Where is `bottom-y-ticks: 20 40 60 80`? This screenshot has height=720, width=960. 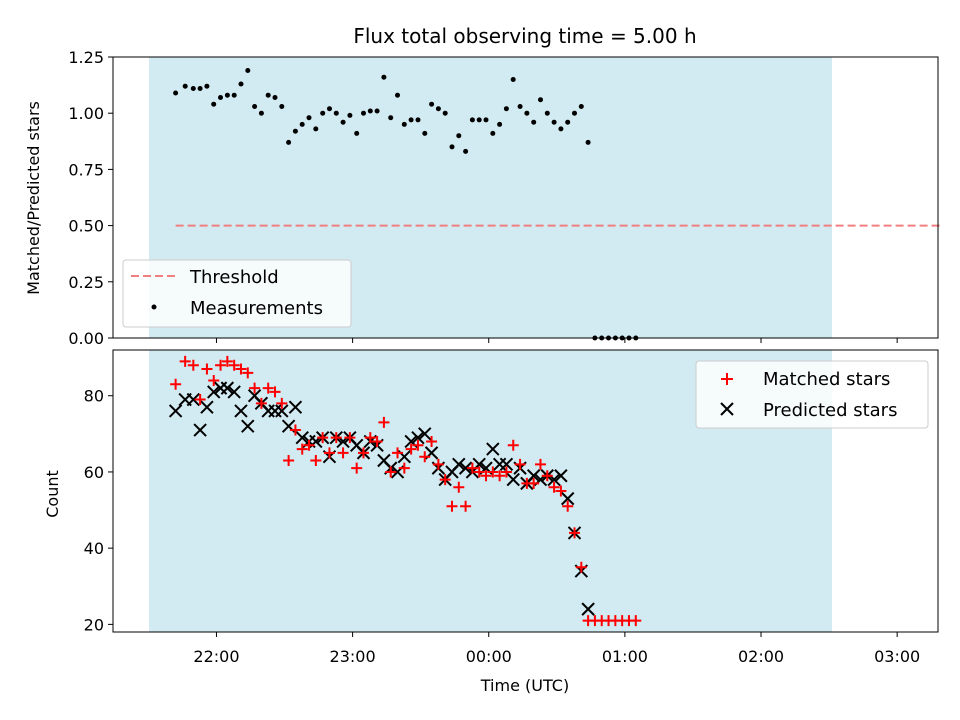
bottom-y-ticks: 20 40 60 80 is located at coordinates (98, 510).